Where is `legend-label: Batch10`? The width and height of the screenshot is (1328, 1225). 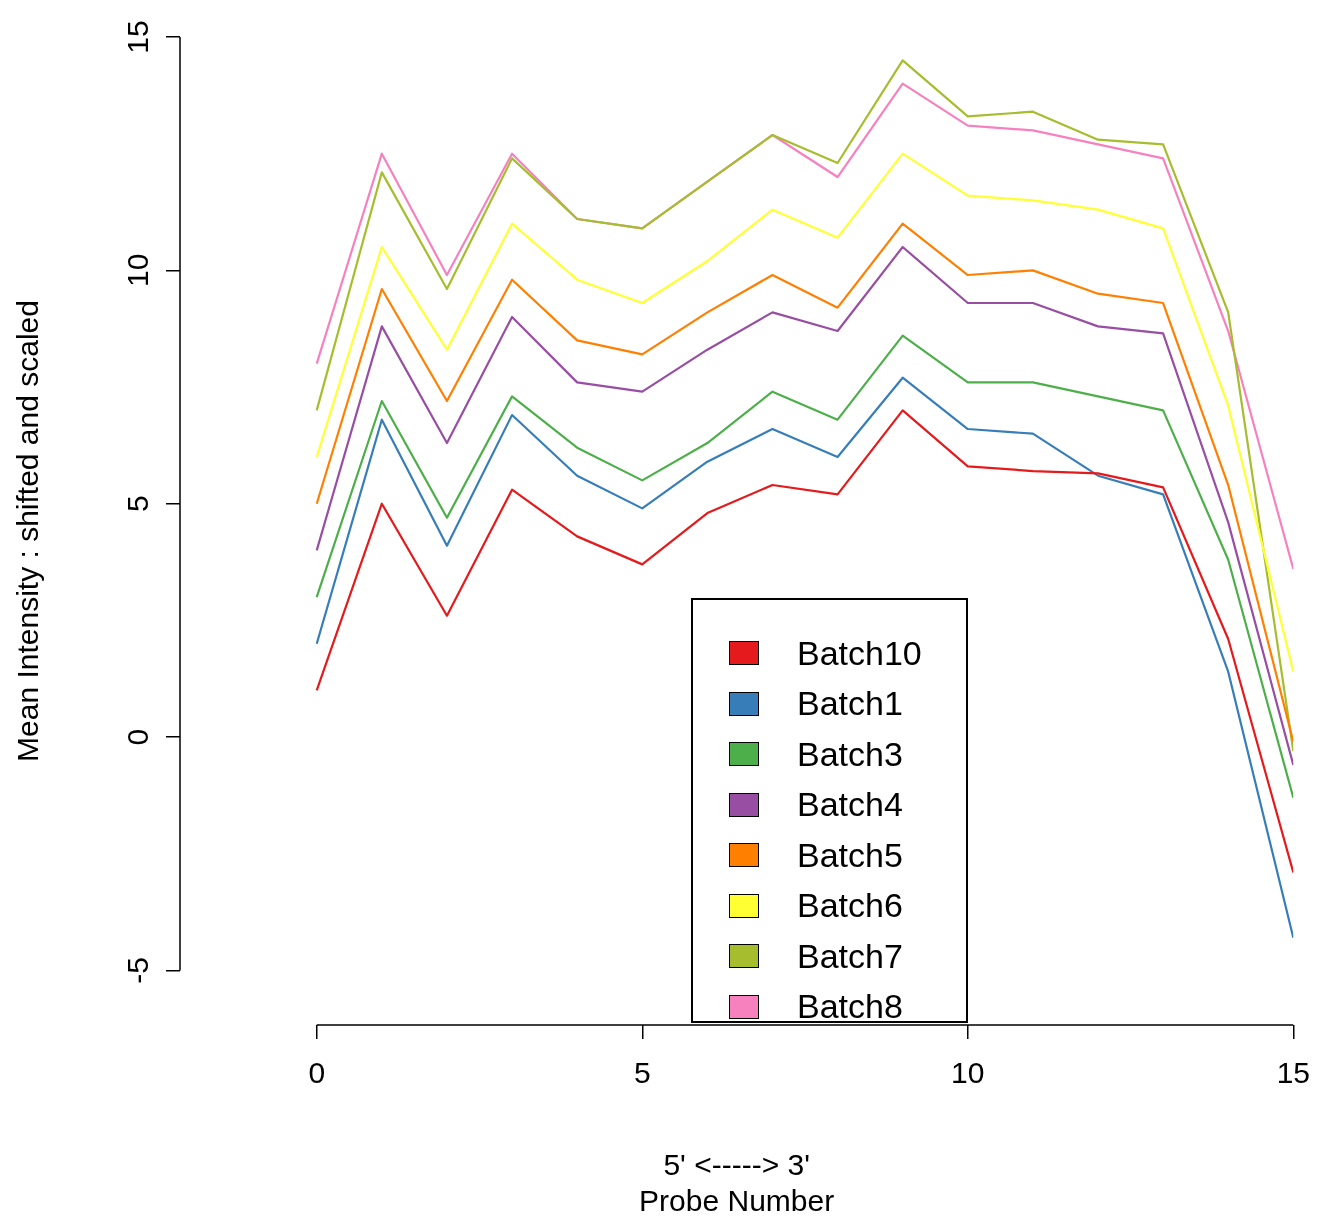 legend-label: Batch10 is located at coordinates (859, 653).